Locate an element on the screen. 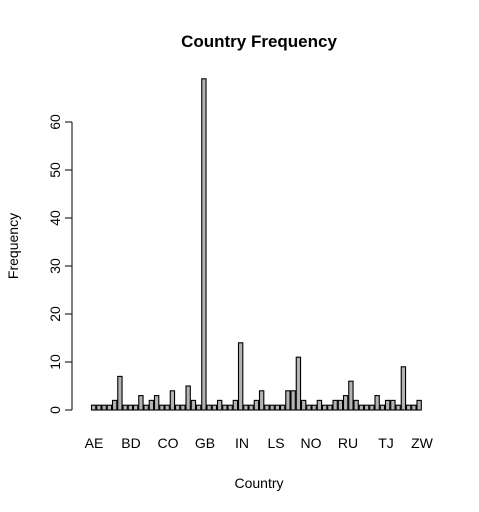  y-tick-label: 40 is located at coordinates (55, 218).